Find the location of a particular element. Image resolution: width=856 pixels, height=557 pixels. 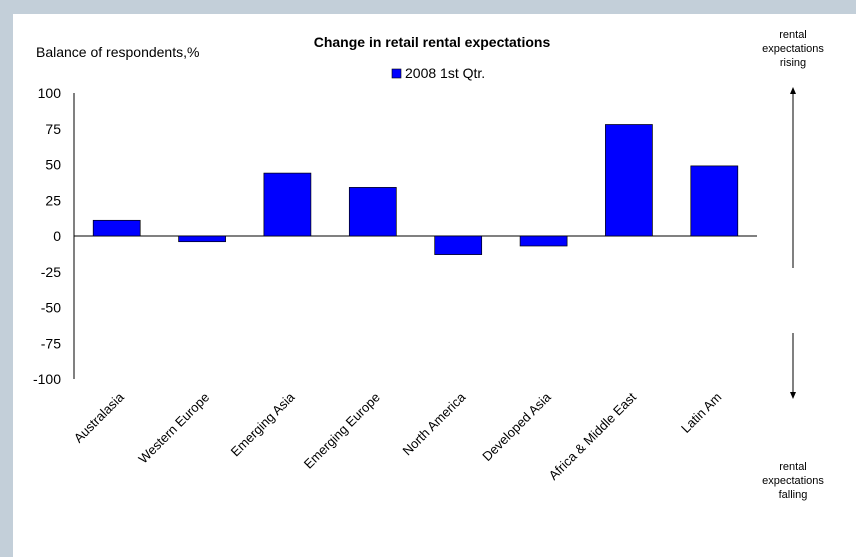

category-label: Emerging Asia is located at coordinates (263, 424).